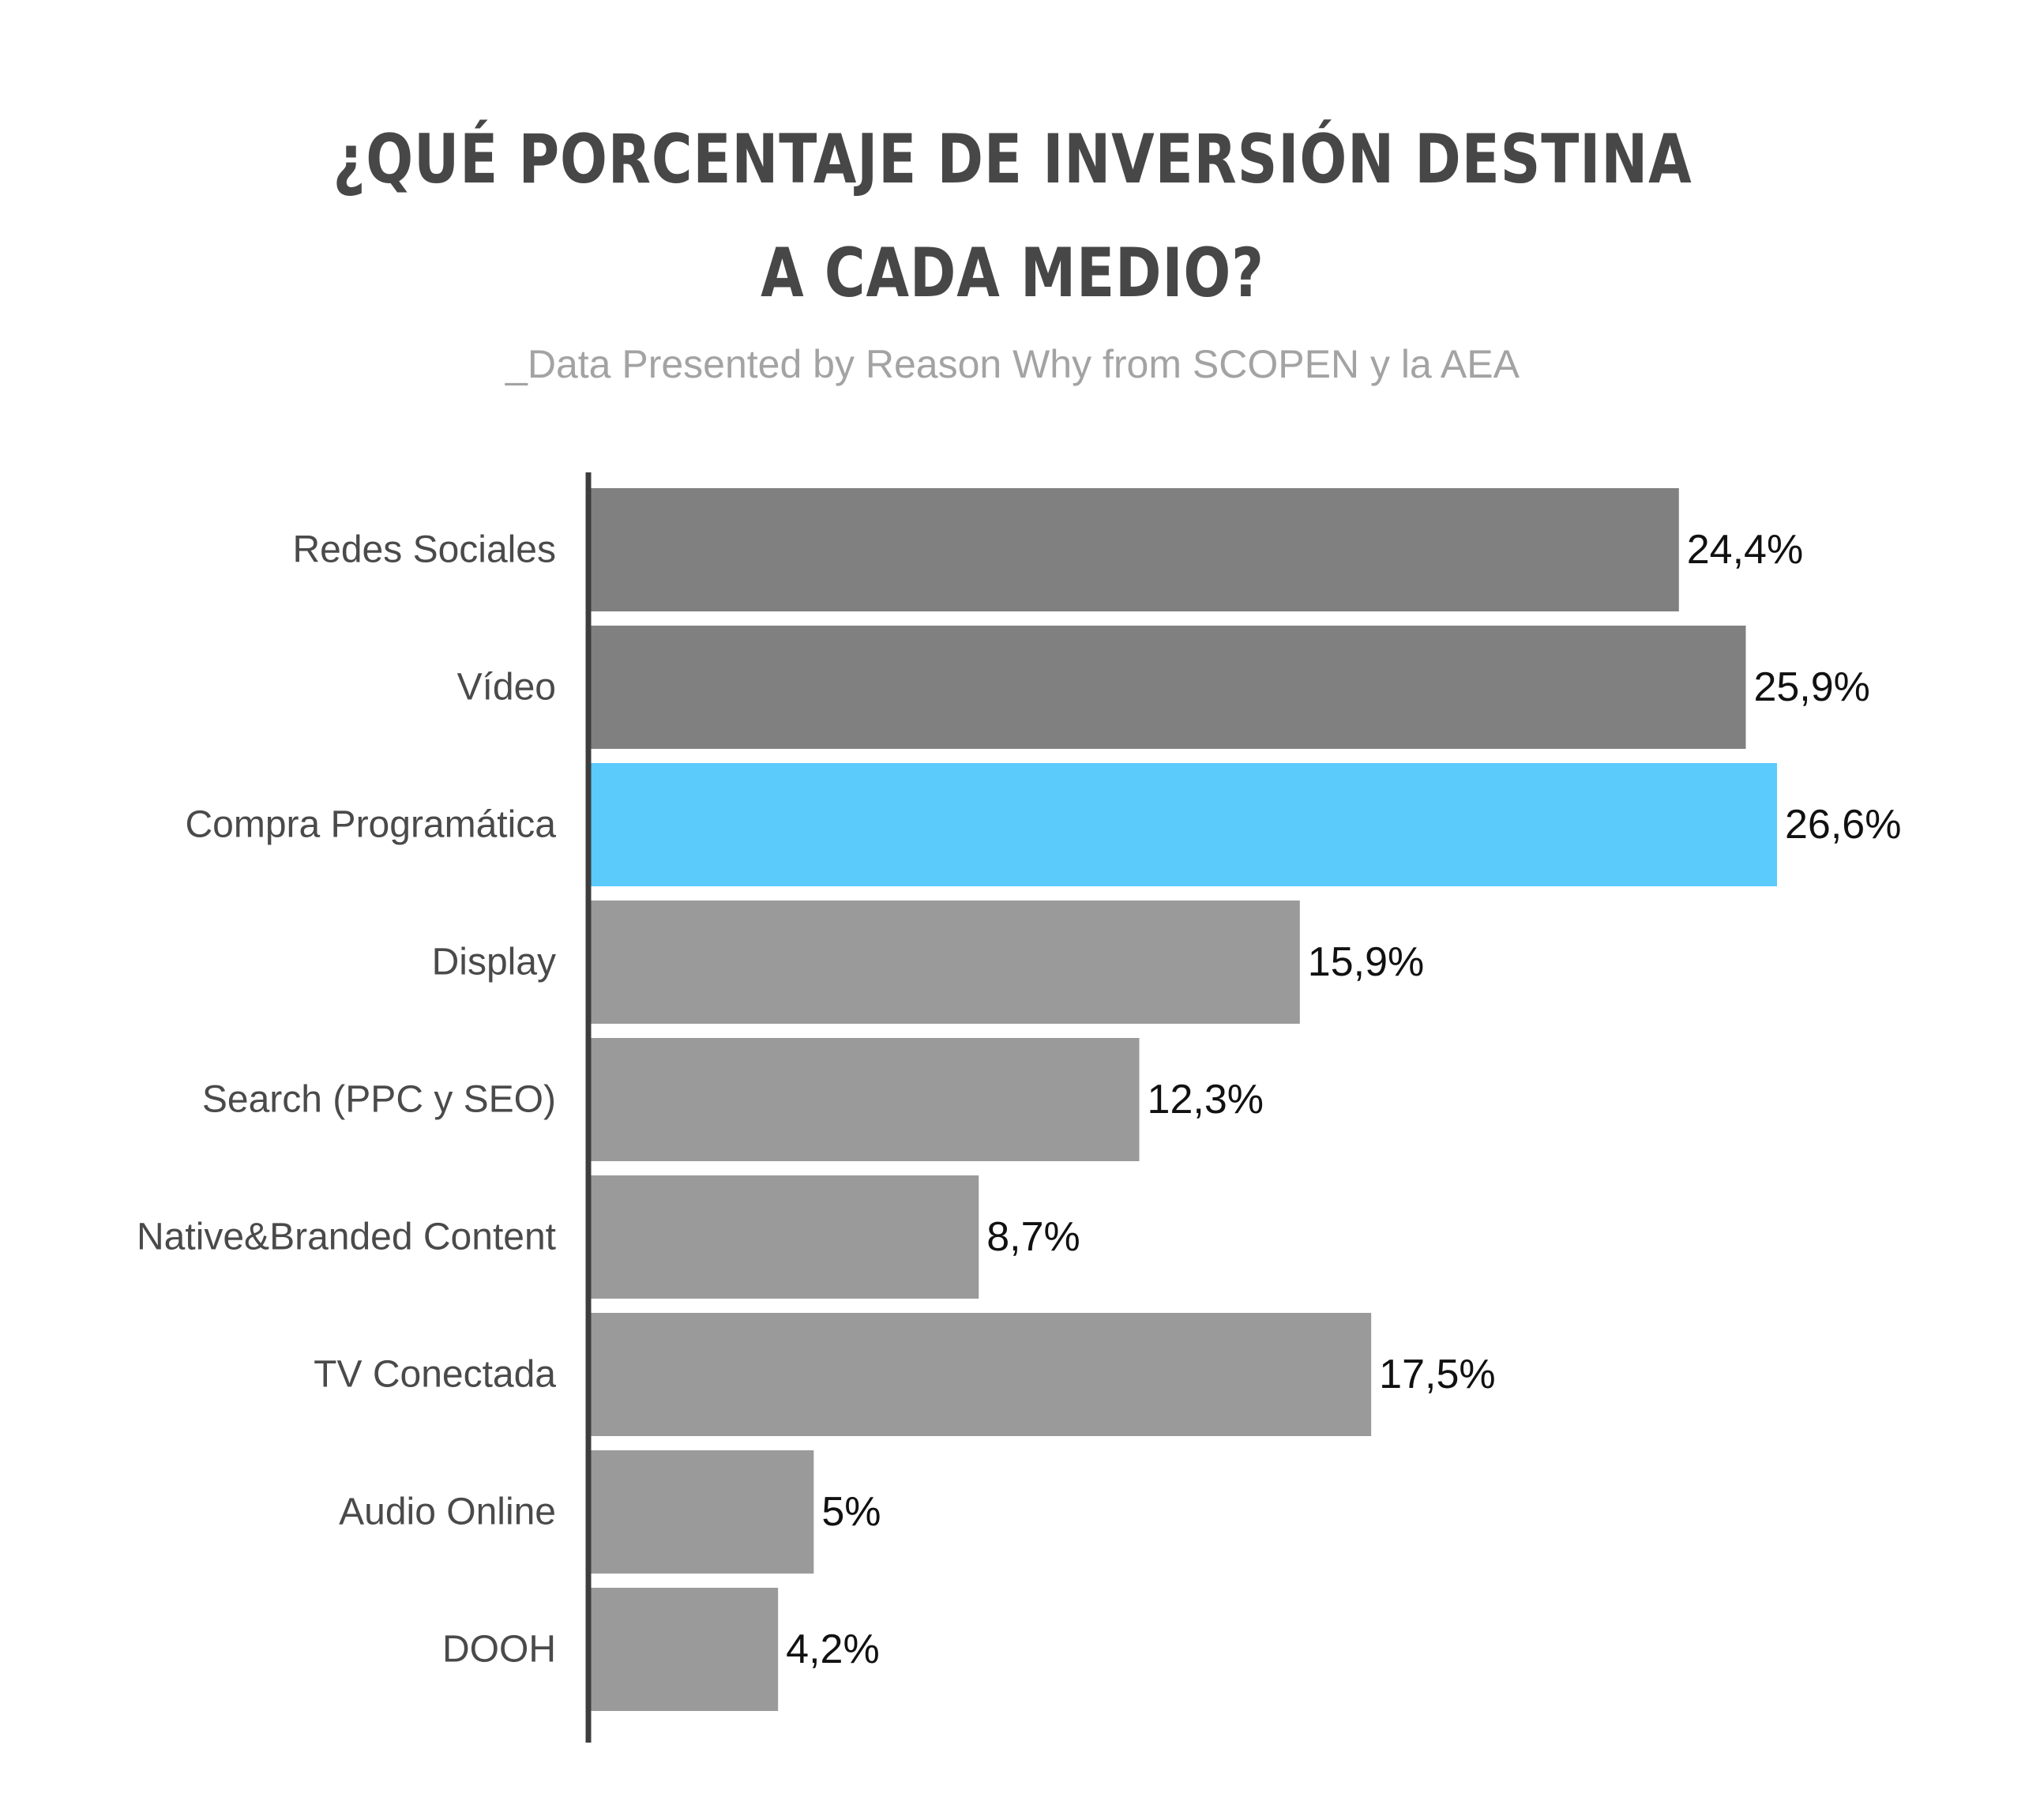 This screenshot has height=1820, width=2025. Describe the element at coordinates (1012, 273) in the screenshot. I see `chart-title-line-2: A CADA MEDIO?` at that location.